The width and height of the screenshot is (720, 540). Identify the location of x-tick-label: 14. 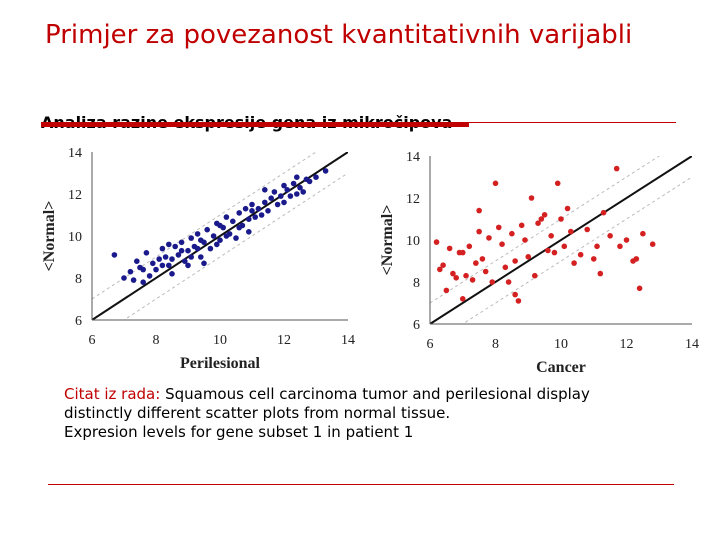
(692, 344).